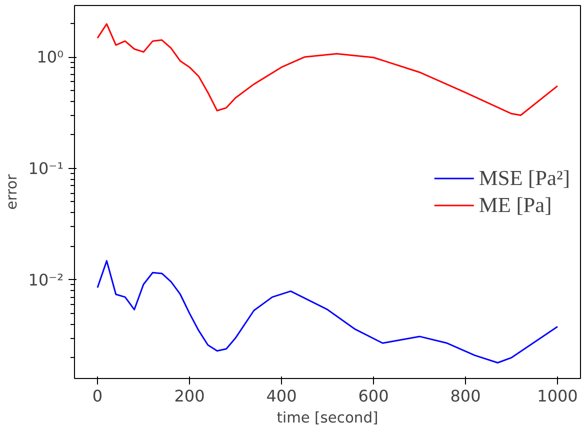  What do you see at coordinates (327, 418) in the screenshot?
I see `x-axis-title: time [second]` at bounding box center [327, 418].